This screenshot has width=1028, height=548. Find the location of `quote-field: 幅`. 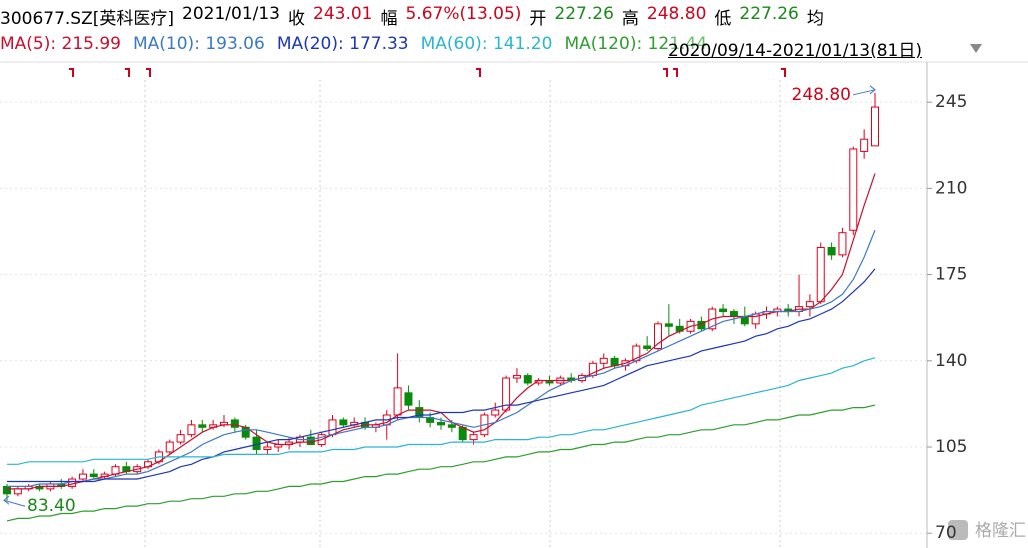

quote-field: 幅 is located at coordinates (389, 19).